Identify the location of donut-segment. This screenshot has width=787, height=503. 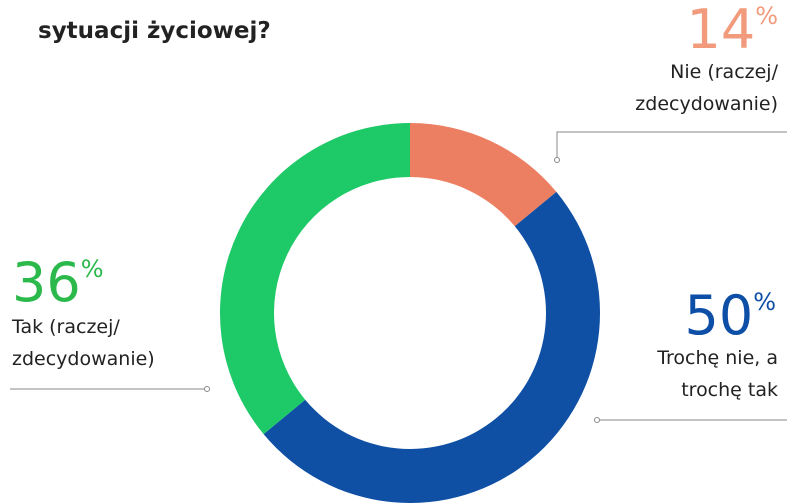
(483, 175).